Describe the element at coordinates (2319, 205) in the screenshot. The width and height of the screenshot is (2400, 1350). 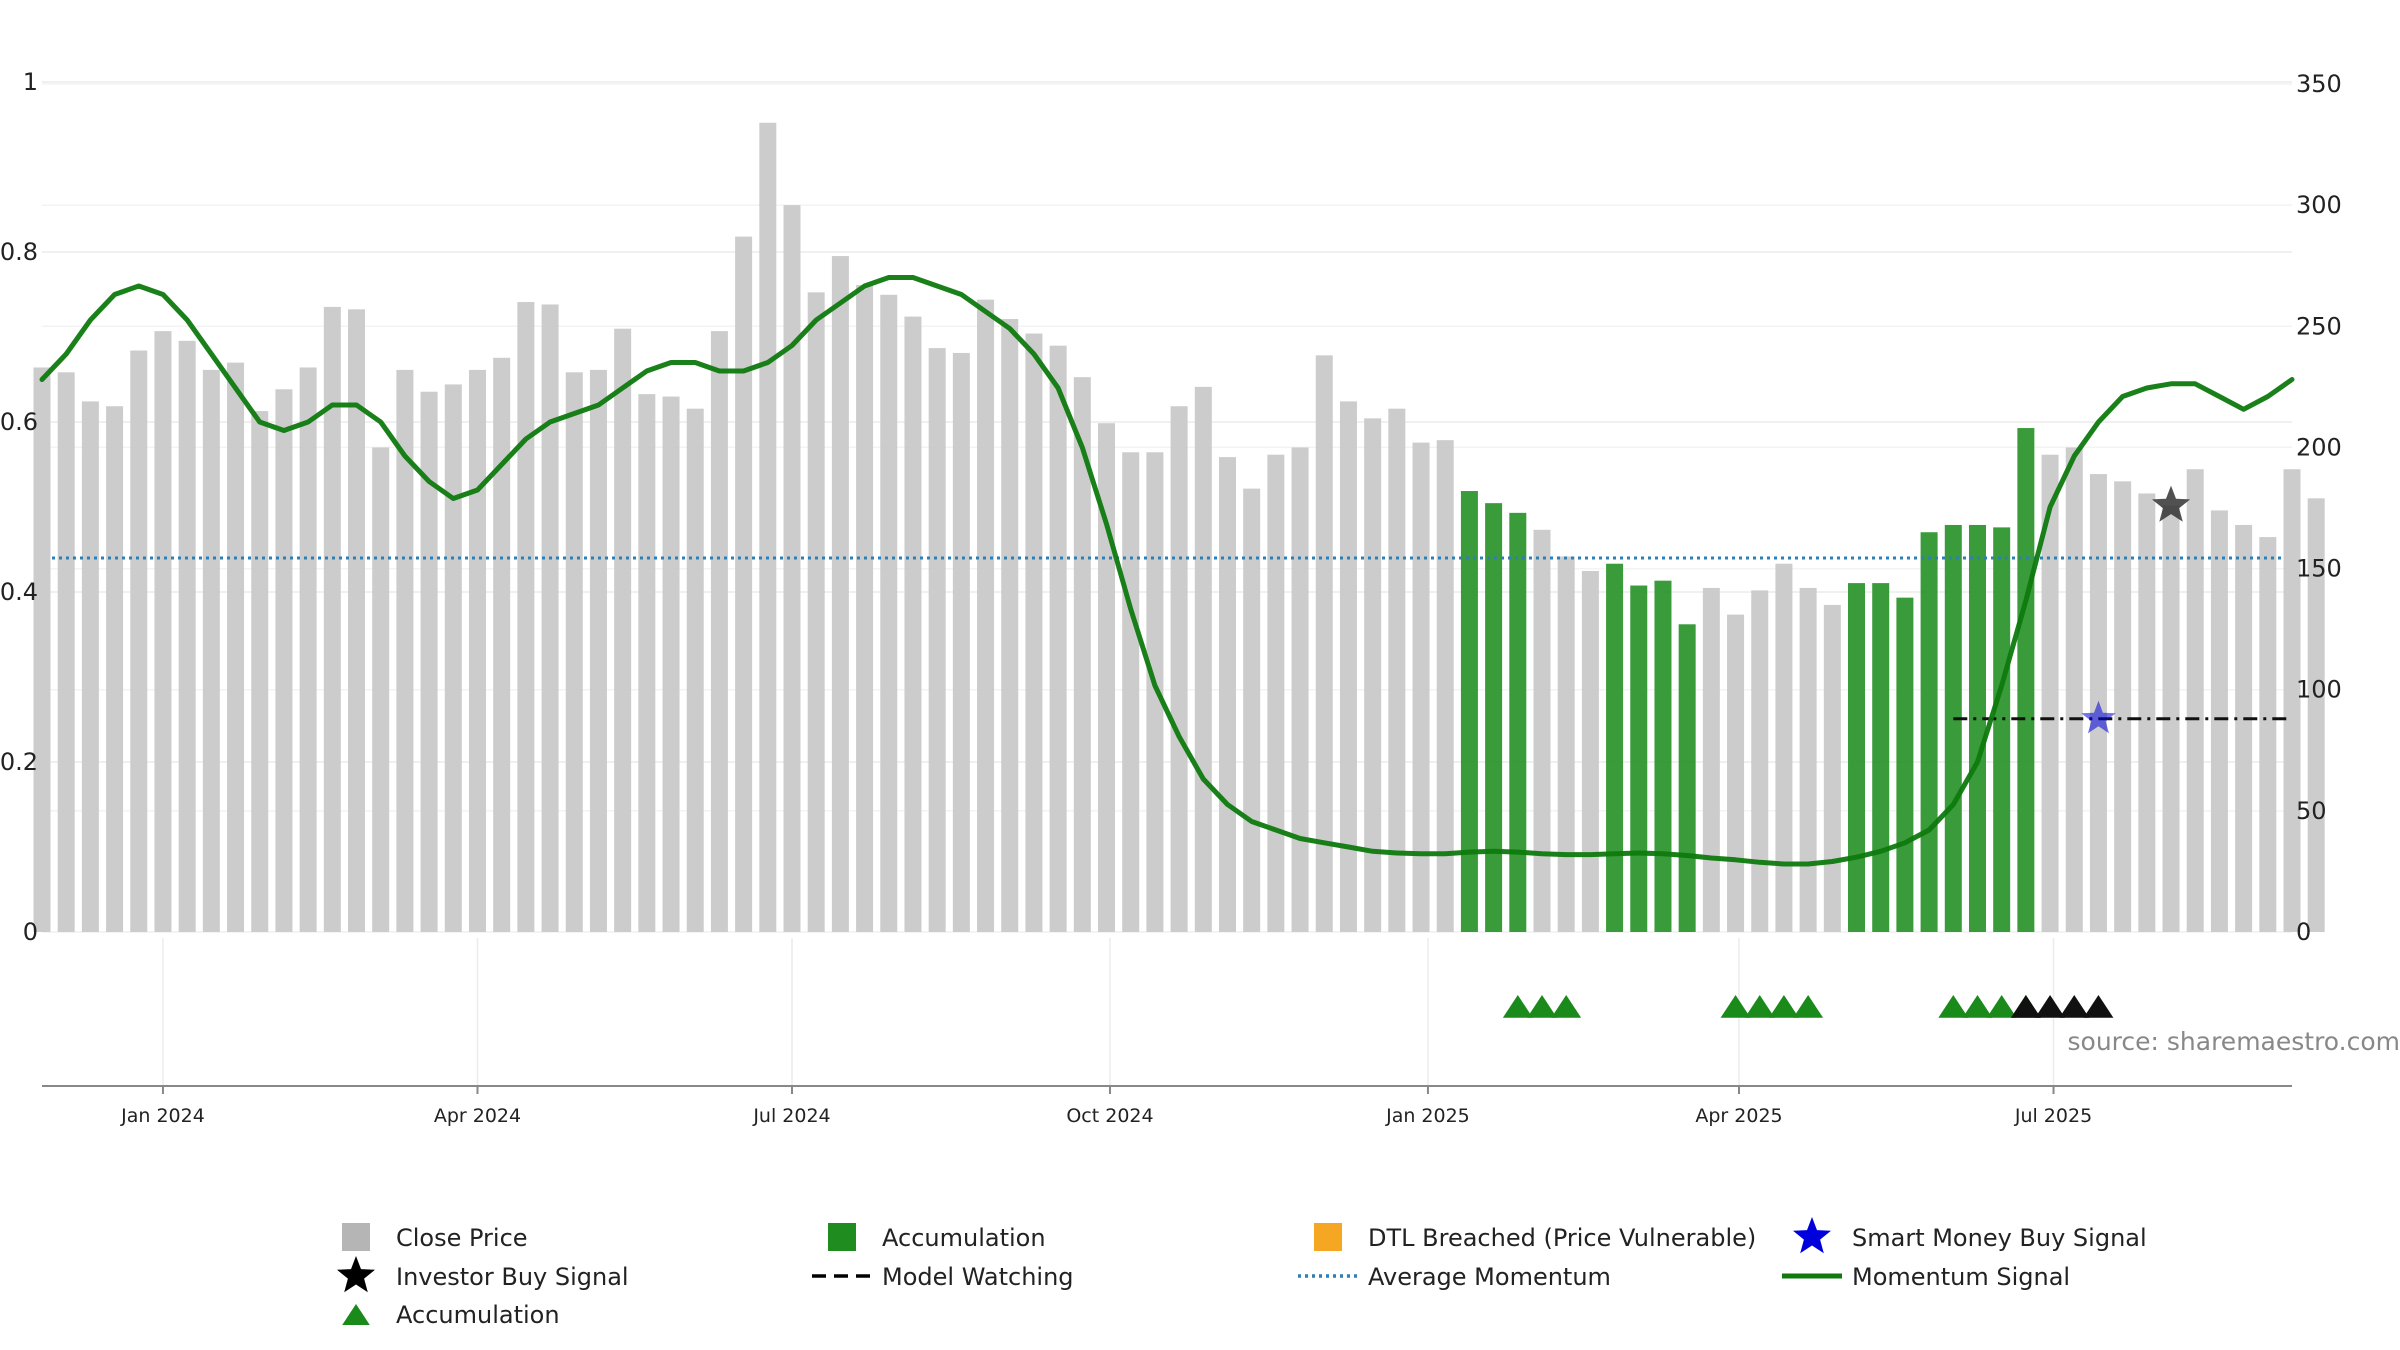
I see `y-right-tick-label: 300` at that location.